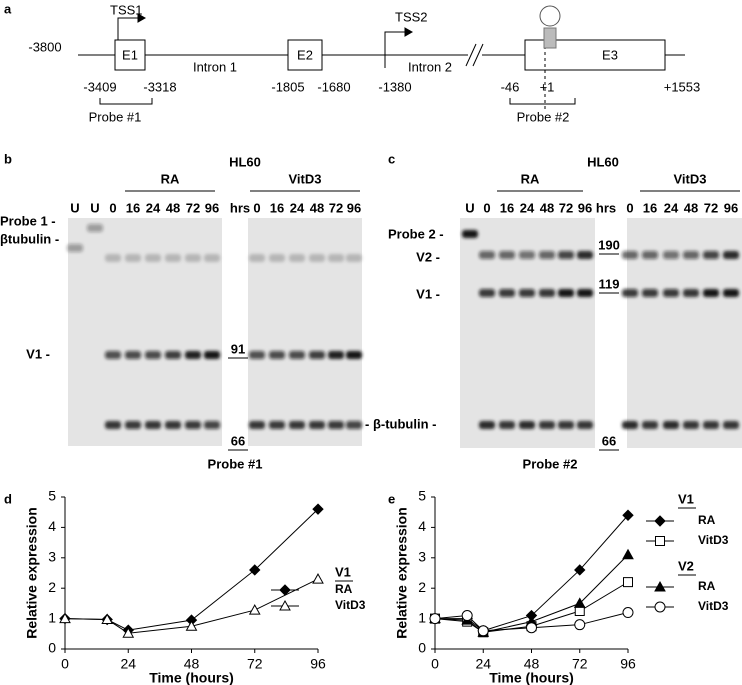 The image size is (742, 685). Describe the element at coordinates (609, 283) in the screenshot. I see `size-marker: 119` at that location.